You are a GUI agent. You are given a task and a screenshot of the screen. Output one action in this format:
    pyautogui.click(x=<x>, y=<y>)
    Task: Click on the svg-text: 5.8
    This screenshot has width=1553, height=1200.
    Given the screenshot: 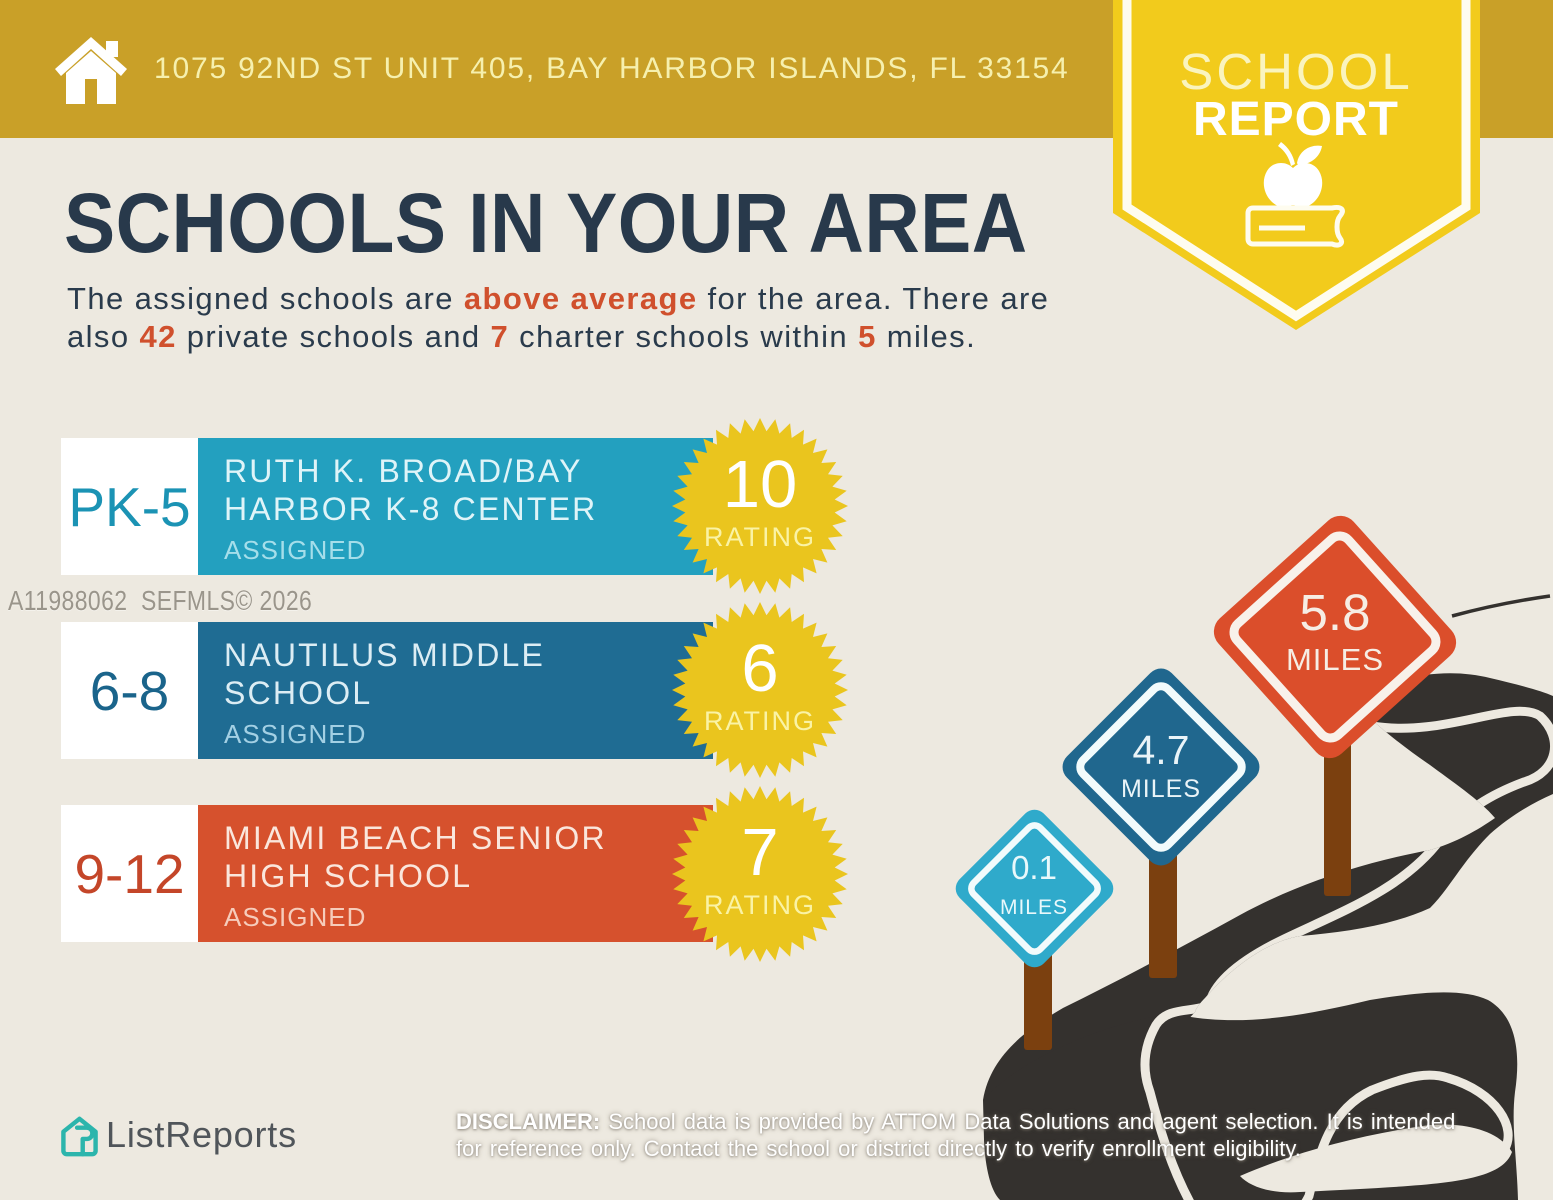 What is the action you would take?
    pyautogui.click(x=1335, y=612)
    